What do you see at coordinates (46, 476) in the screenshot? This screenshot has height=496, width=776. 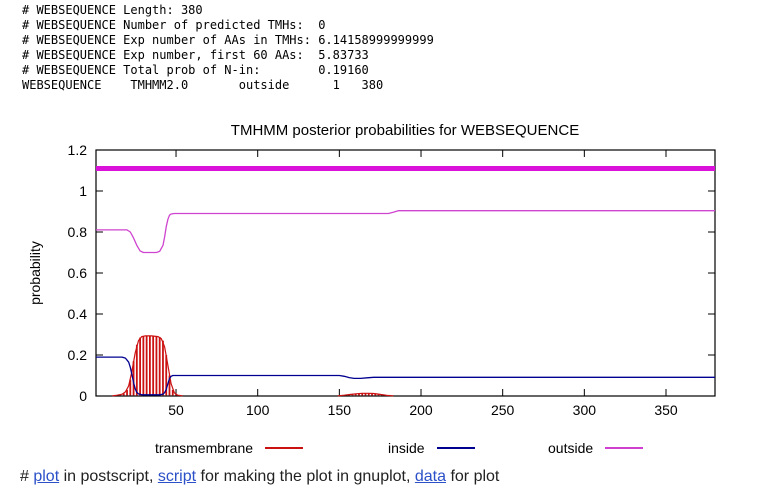 I see `plot-postscript-link: plot` at bounding box center [46, 476].